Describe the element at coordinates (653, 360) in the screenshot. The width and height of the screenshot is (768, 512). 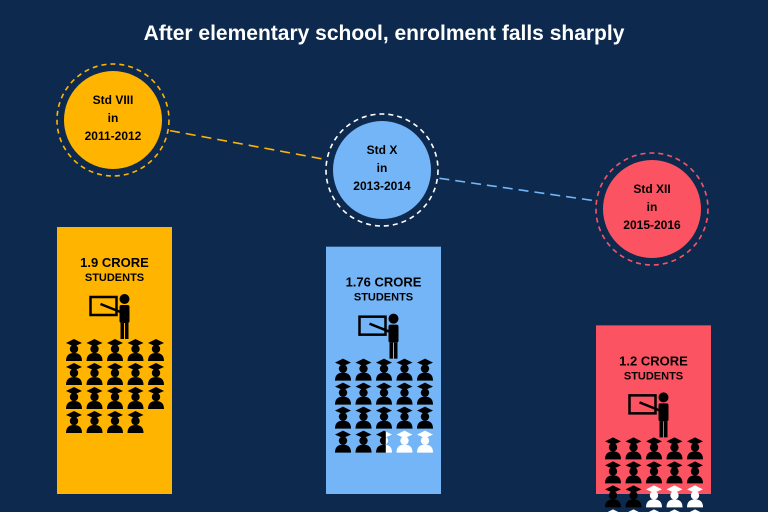
I see `value-label: 1.2 CRORE` at that location.